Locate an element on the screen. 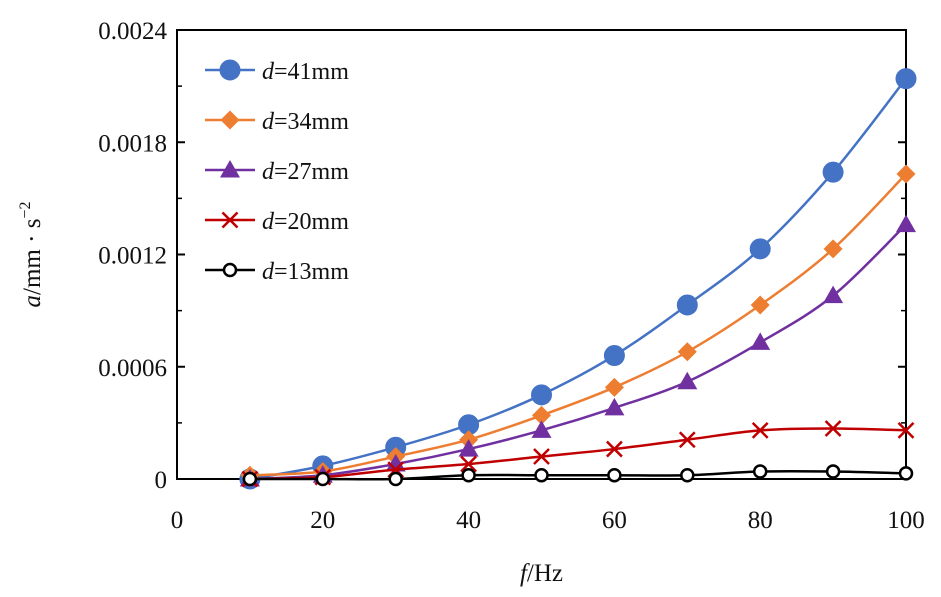  legend-item: d=20mm is located at coordinates (277, 222).